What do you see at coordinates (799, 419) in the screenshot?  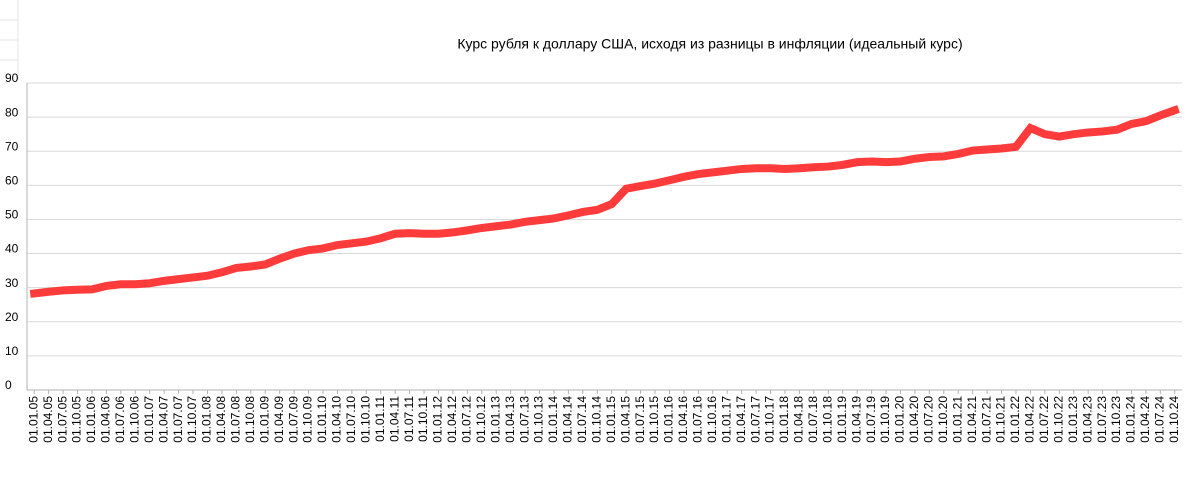 I see `x-tick-label: 01.04.18` at bounding box center [799, 419].